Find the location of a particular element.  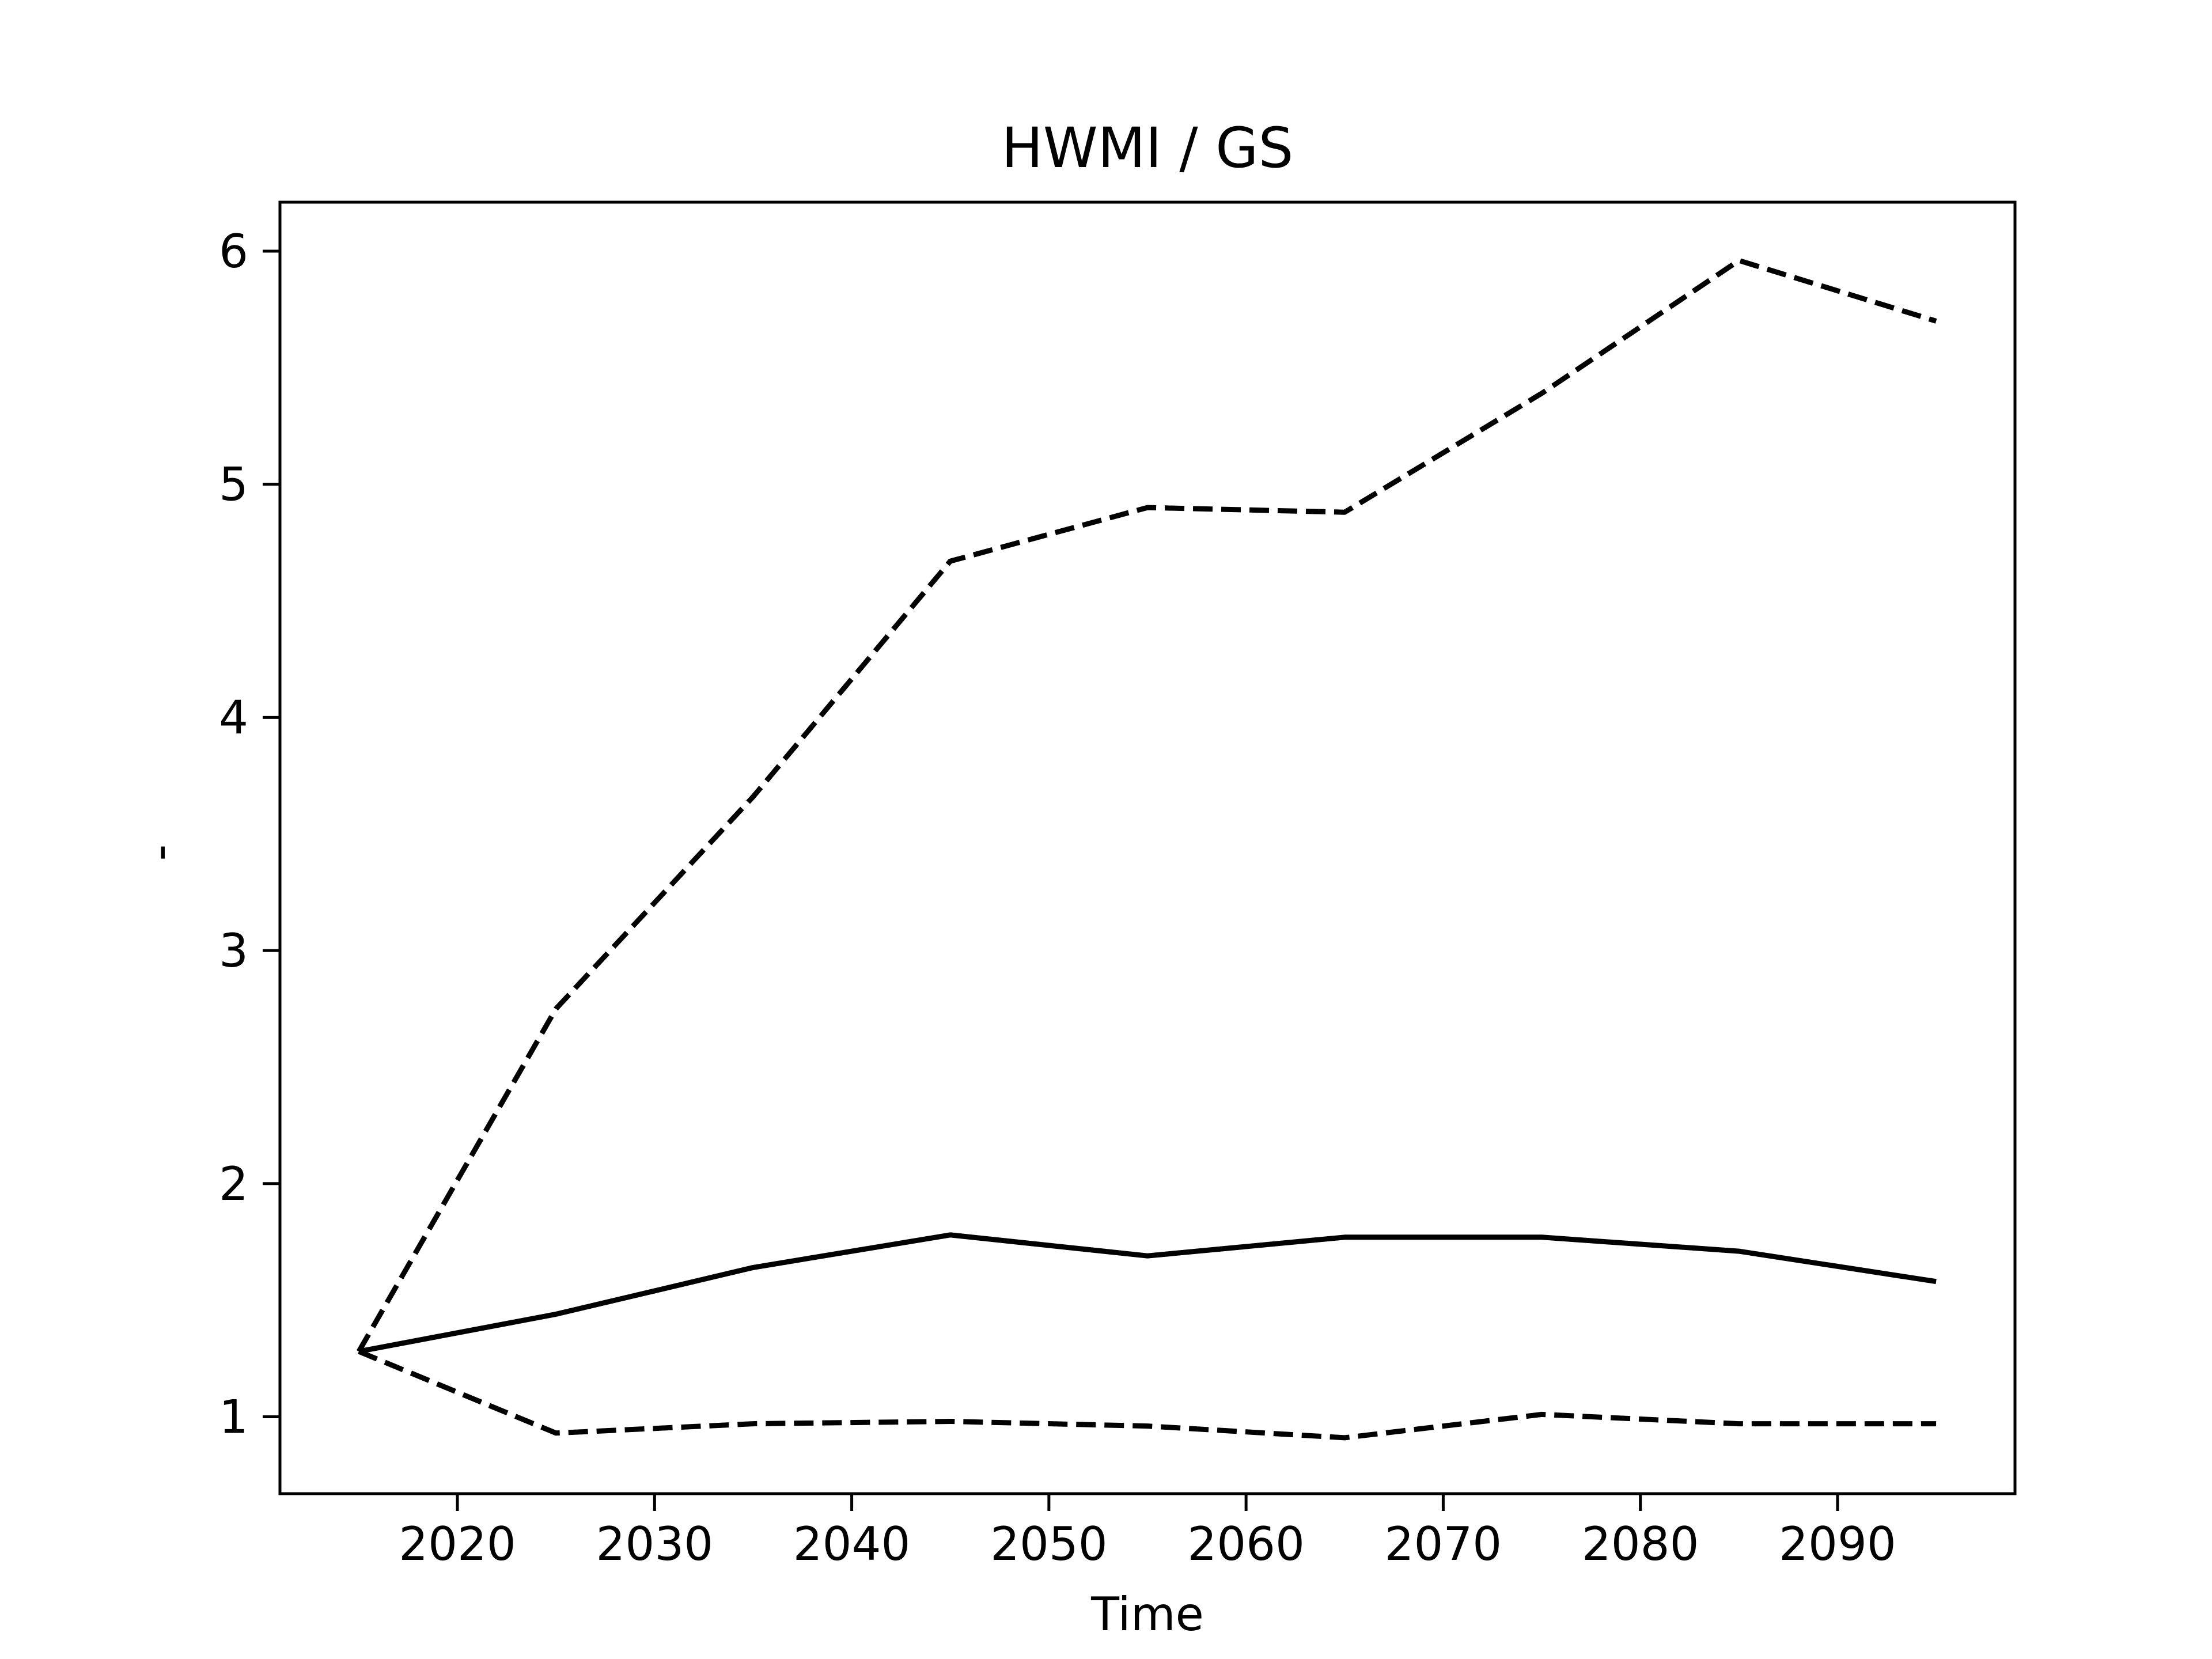

x-tick-label: 2040 is located at coordinates (852, 1544).